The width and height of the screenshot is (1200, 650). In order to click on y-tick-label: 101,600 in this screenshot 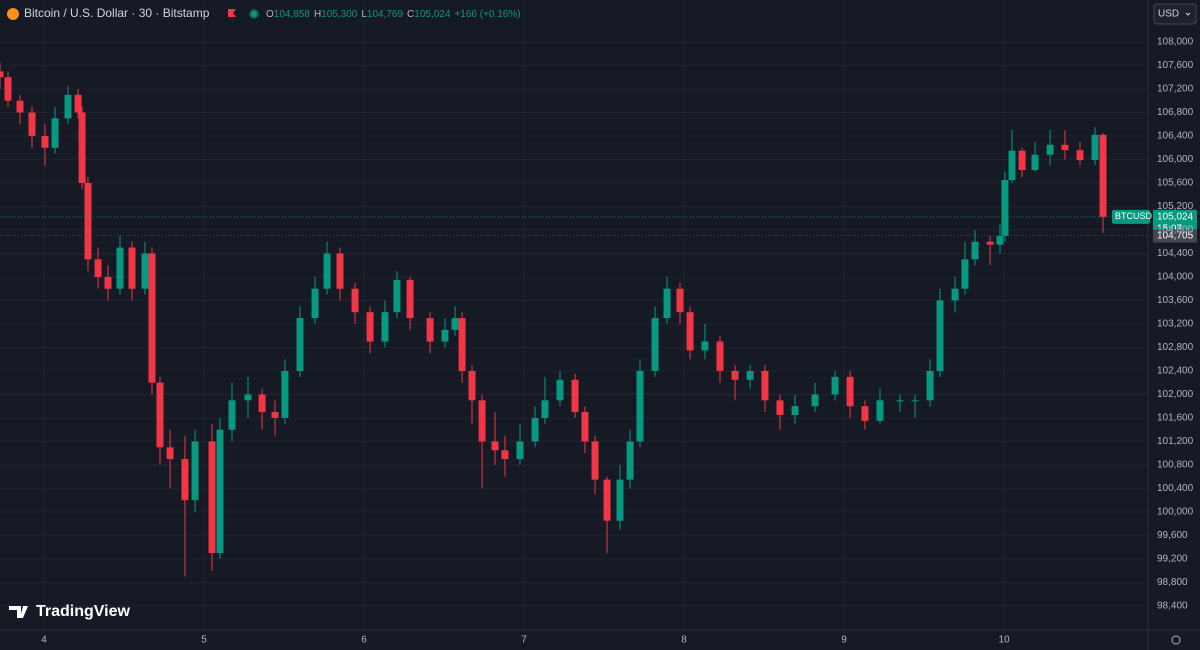, I will do `click(1175, 418)`.